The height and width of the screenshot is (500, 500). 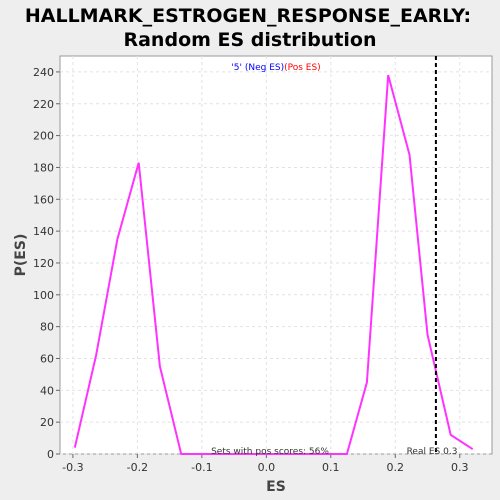 What do you see at coordinates (72, 467) in the screenshot?
I see `x-tick-label: -0.3` at bounding box center [72, 467].